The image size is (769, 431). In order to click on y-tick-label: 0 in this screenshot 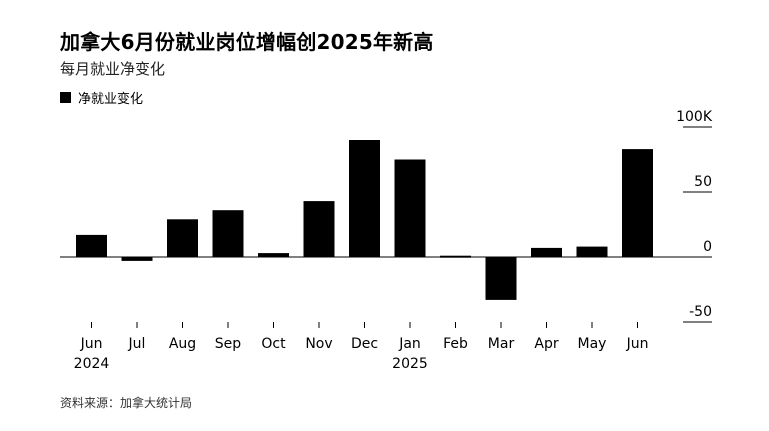, I will do `click(707, 247)`.